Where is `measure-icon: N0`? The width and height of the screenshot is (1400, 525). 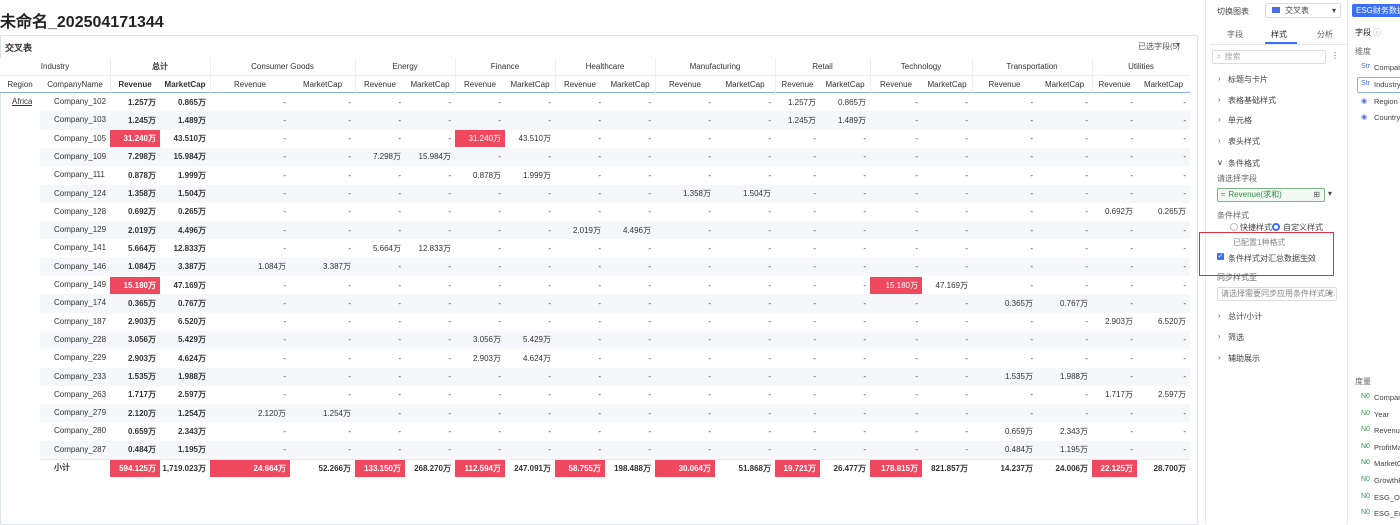 measure-icon: N0 is located at coordinates (1365, 396).